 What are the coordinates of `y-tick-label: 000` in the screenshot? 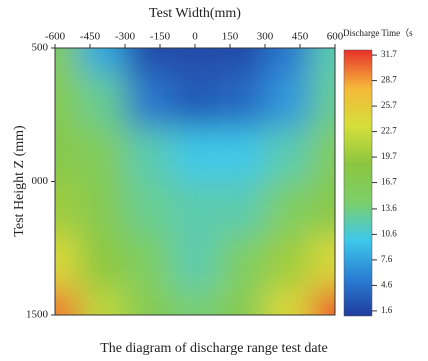 It's located at (40, 181).